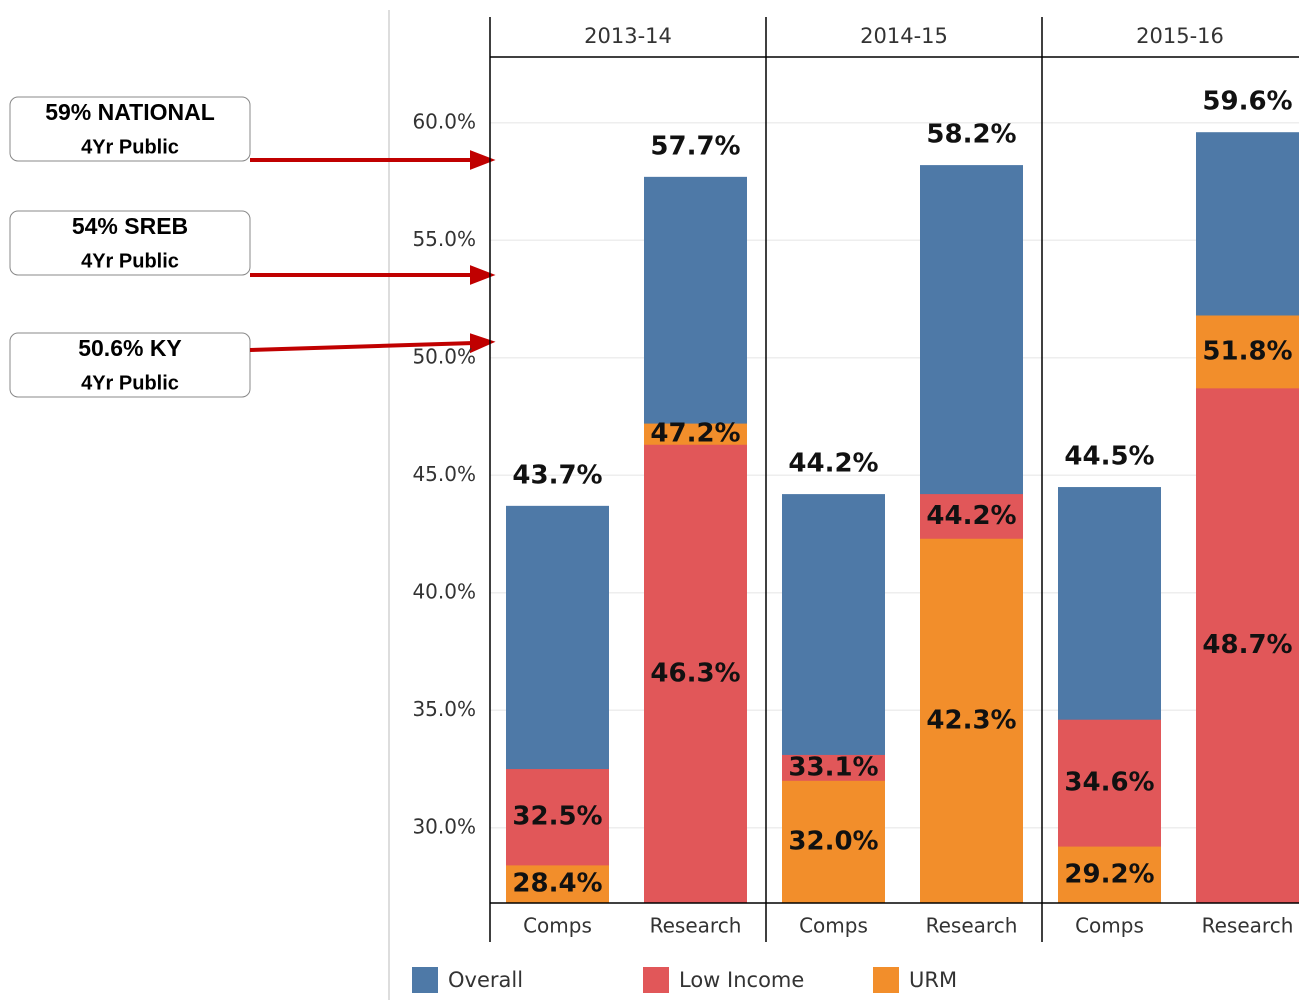 The height and width of the screenshot is (1005, 1299). I want to click on data-label: 32.0%, so click(833, 841).